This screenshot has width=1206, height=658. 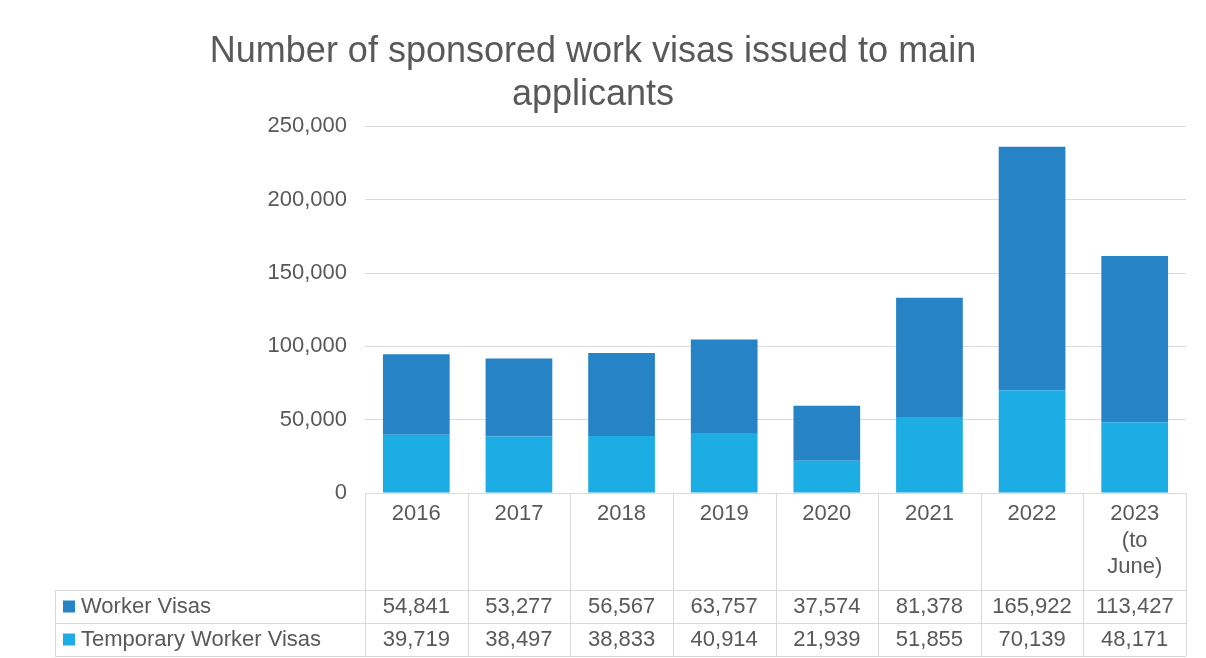 What do you see at coordinates (416, 513) in the screenshot?
I see `x-tick-label: 2016` at bounding box center [416, 513].